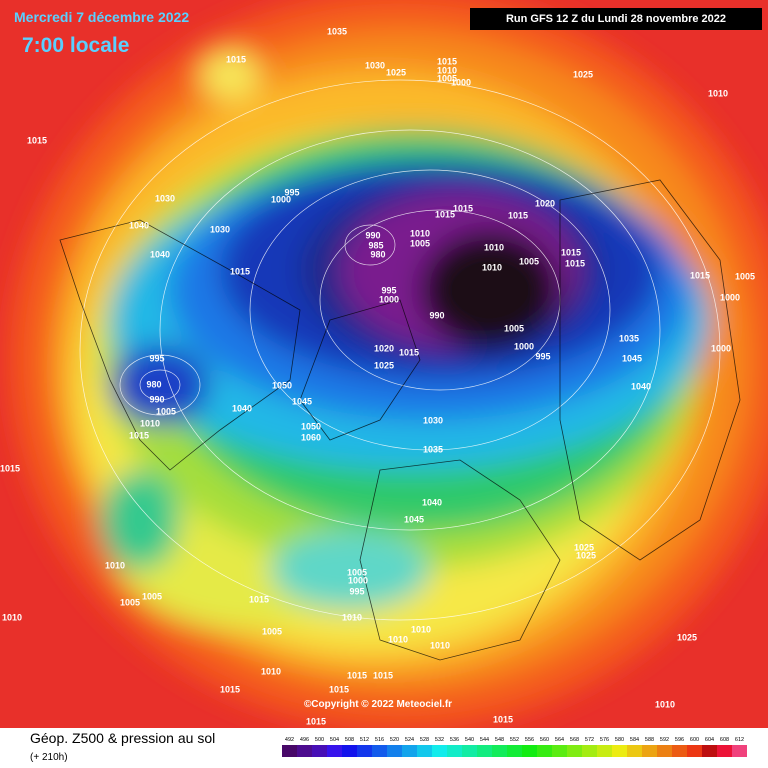  Describe the element at coordinates (604, 740) in the screenshot. I see `scale-label: 576` at that location.